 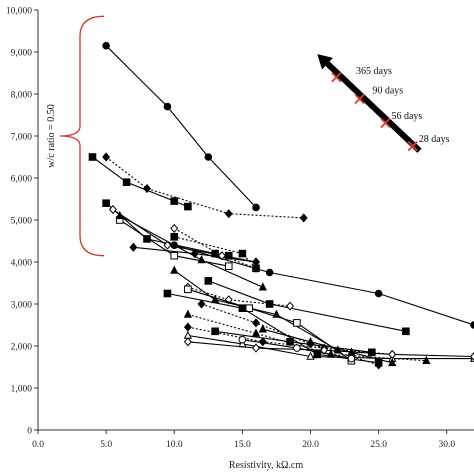 What do you see at coordinates (22, 306) in the screenshot?
I see `y-tick-label: 3,000` at bounding box center [22, 306].